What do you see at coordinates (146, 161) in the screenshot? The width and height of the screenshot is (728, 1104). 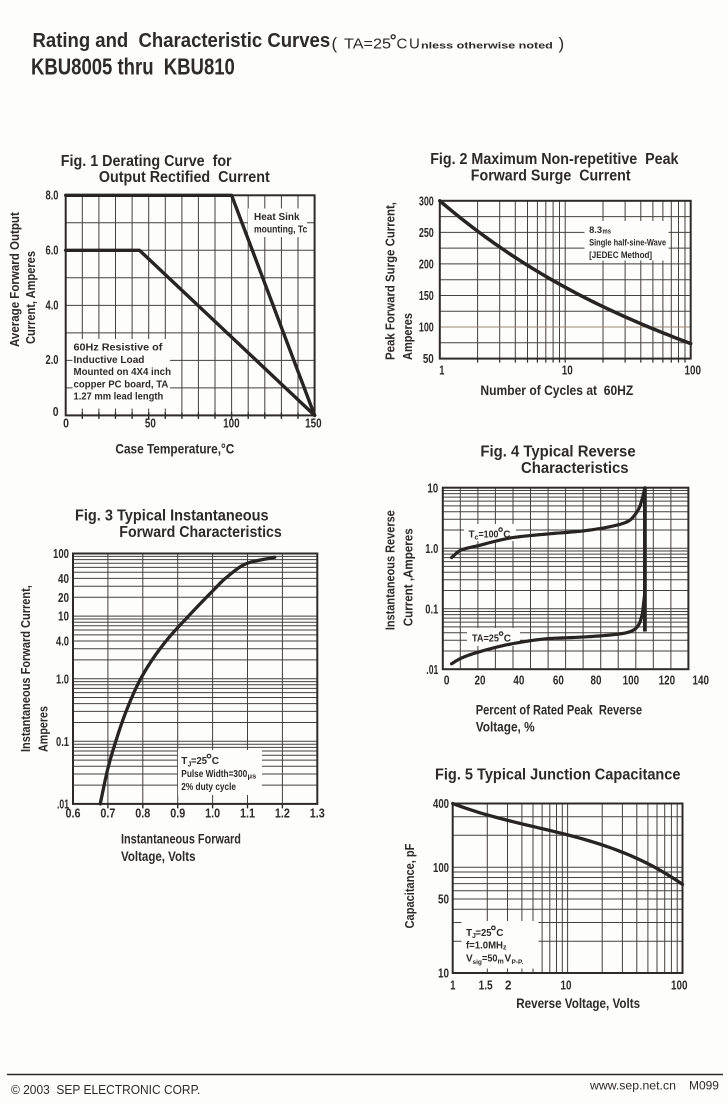 I see `svg-text: Fig. 1 Derating Curve for` at bounding box center [146, 161].